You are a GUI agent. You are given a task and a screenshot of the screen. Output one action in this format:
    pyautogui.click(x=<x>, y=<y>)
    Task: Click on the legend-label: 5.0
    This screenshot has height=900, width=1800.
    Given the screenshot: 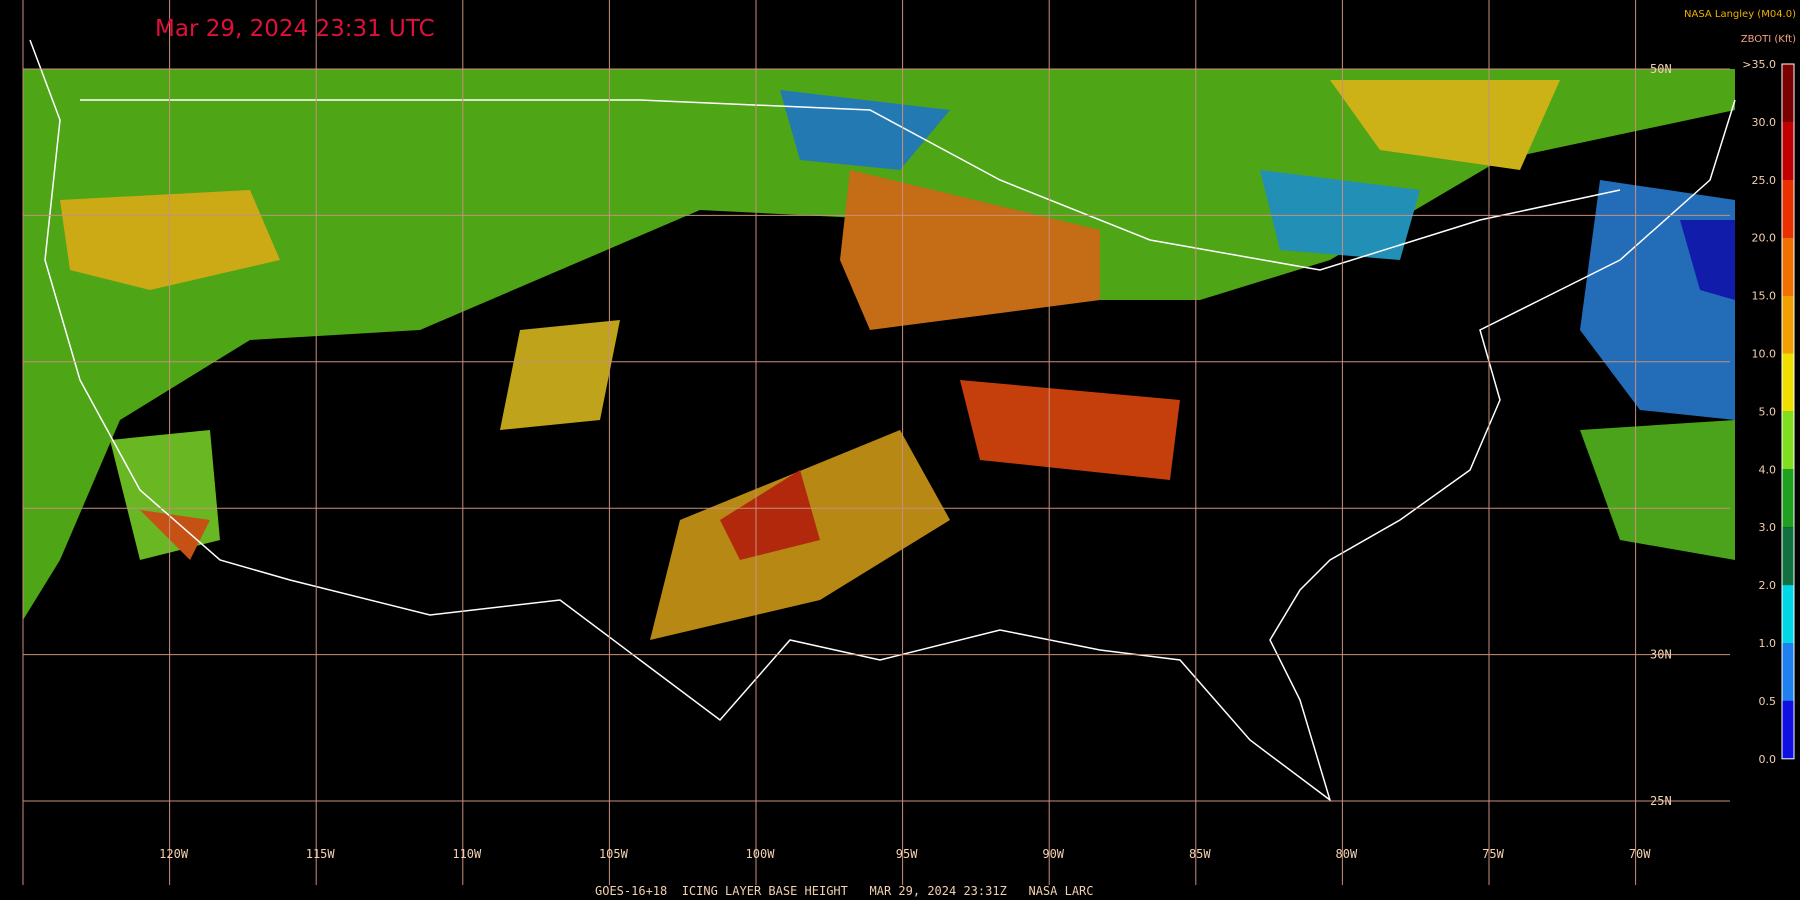 What is the action you would take?
    pyautogui.click(x=1768, y=411)
    